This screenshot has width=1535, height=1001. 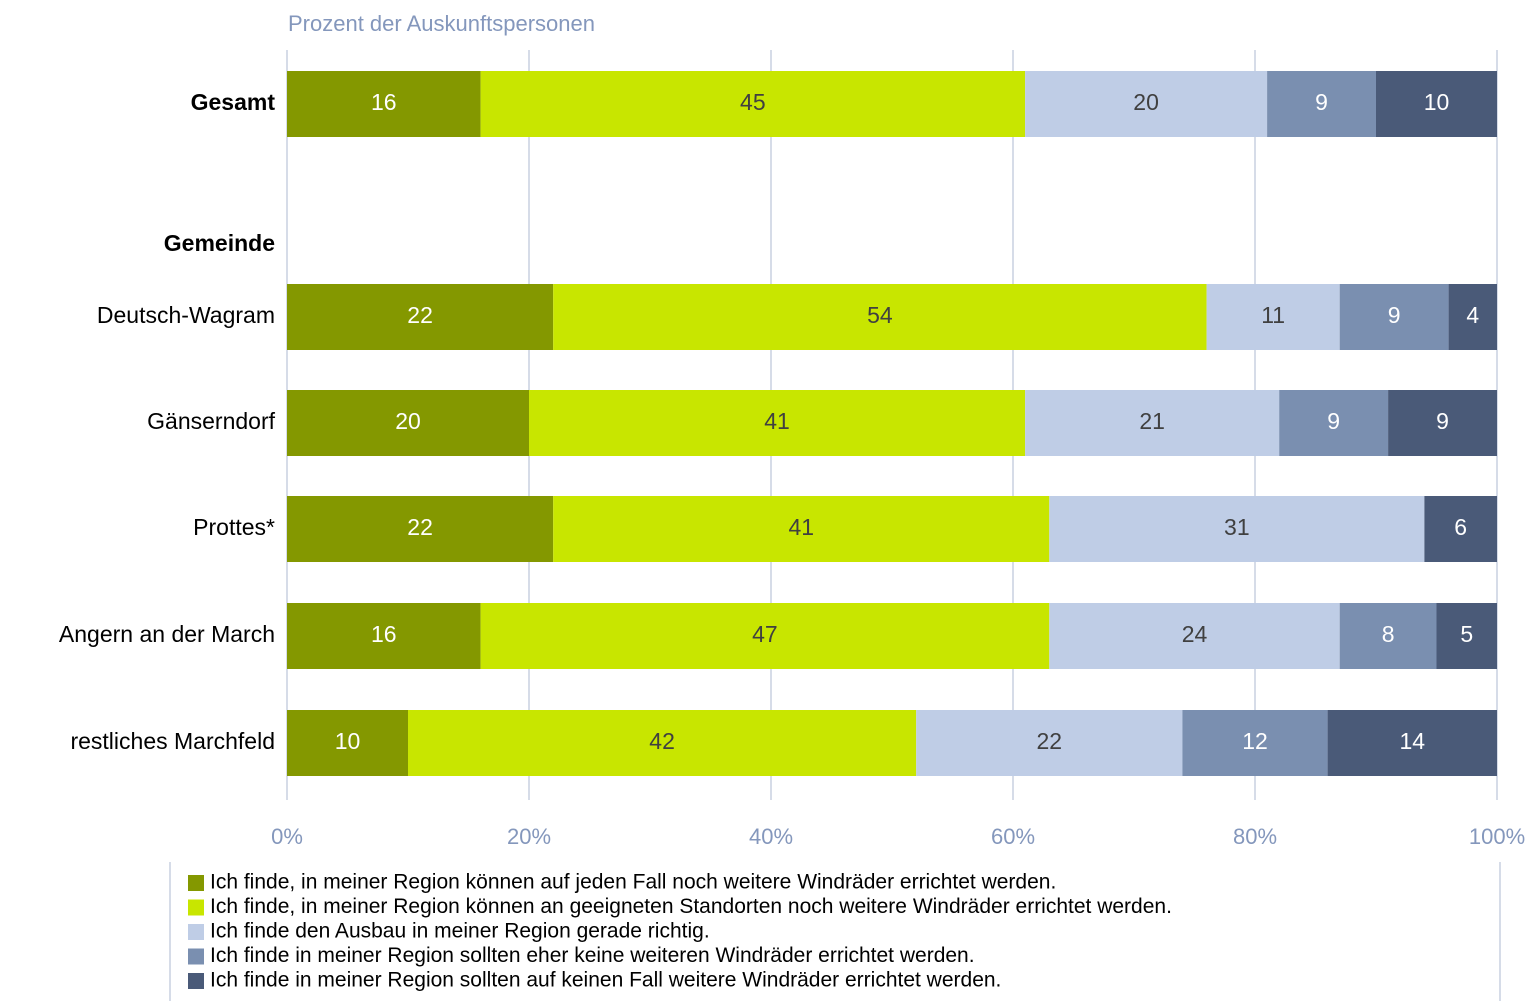 I want to click on category-label: restliches Marchfeld, so click(x=172, y=741).